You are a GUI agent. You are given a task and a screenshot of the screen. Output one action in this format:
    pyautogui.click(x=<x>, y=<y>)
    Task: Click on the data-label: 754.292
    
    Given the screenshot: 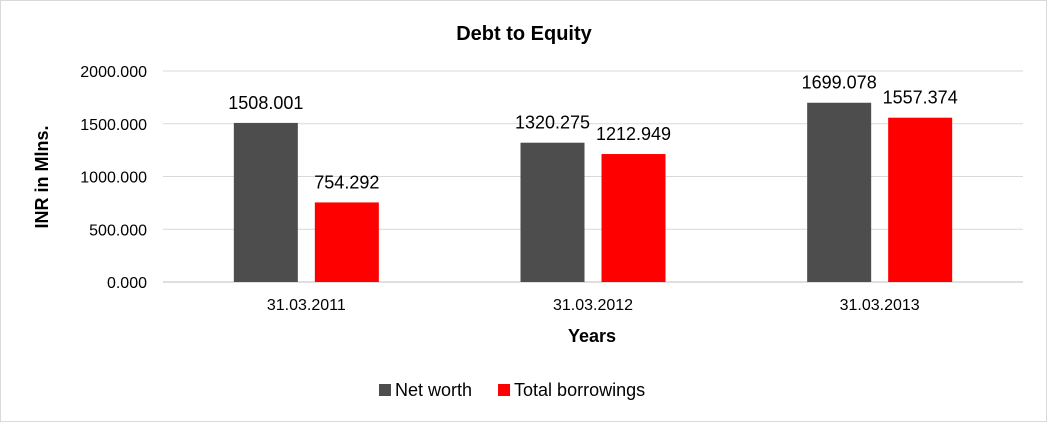 What is the action you would take?
    pyautogui.click(x=346, y=182)
    